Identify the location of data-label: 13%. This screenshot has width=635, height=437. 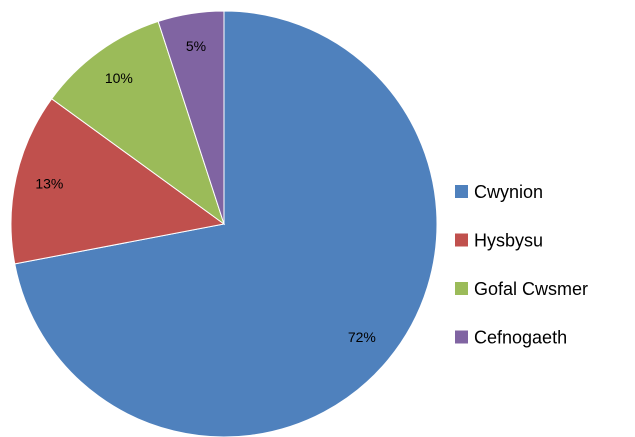
(49, 184).